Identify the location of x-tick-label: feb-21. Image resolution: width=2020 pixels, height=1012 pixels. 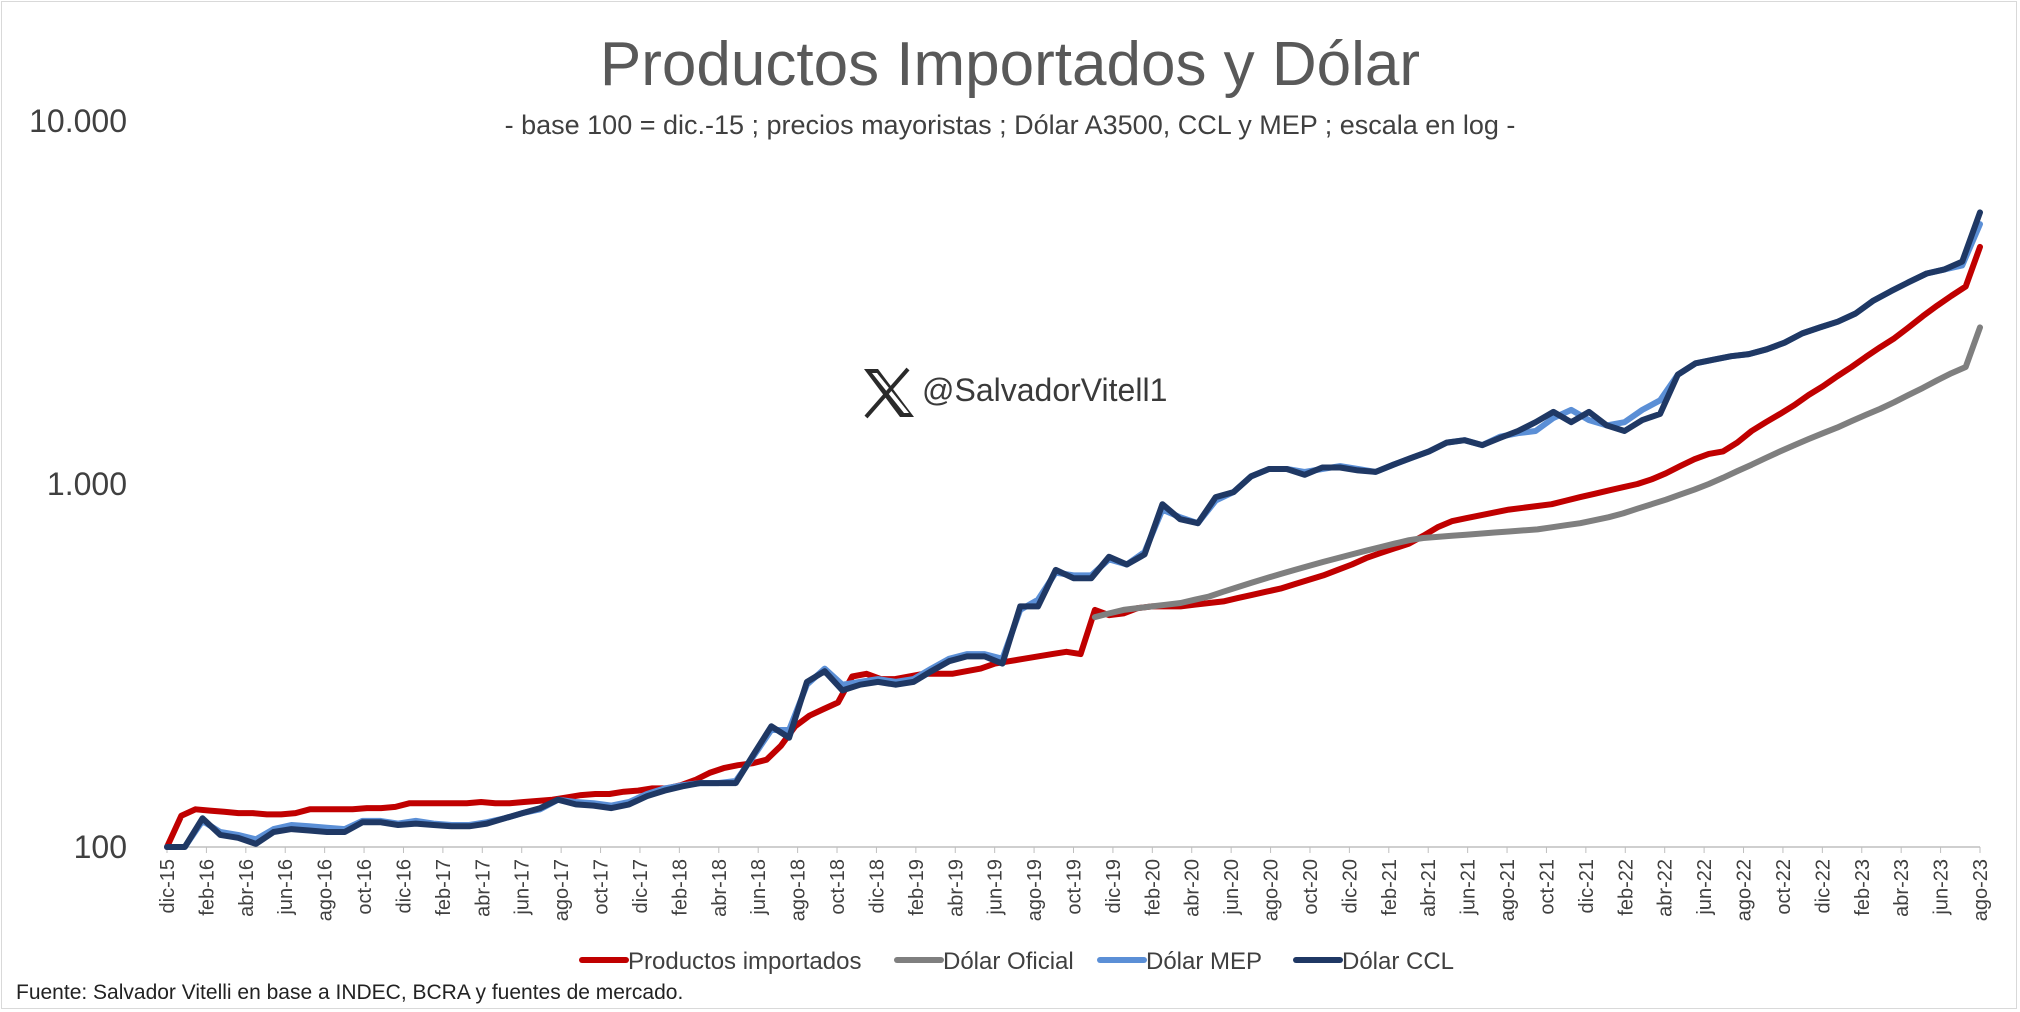
(1390, 887).